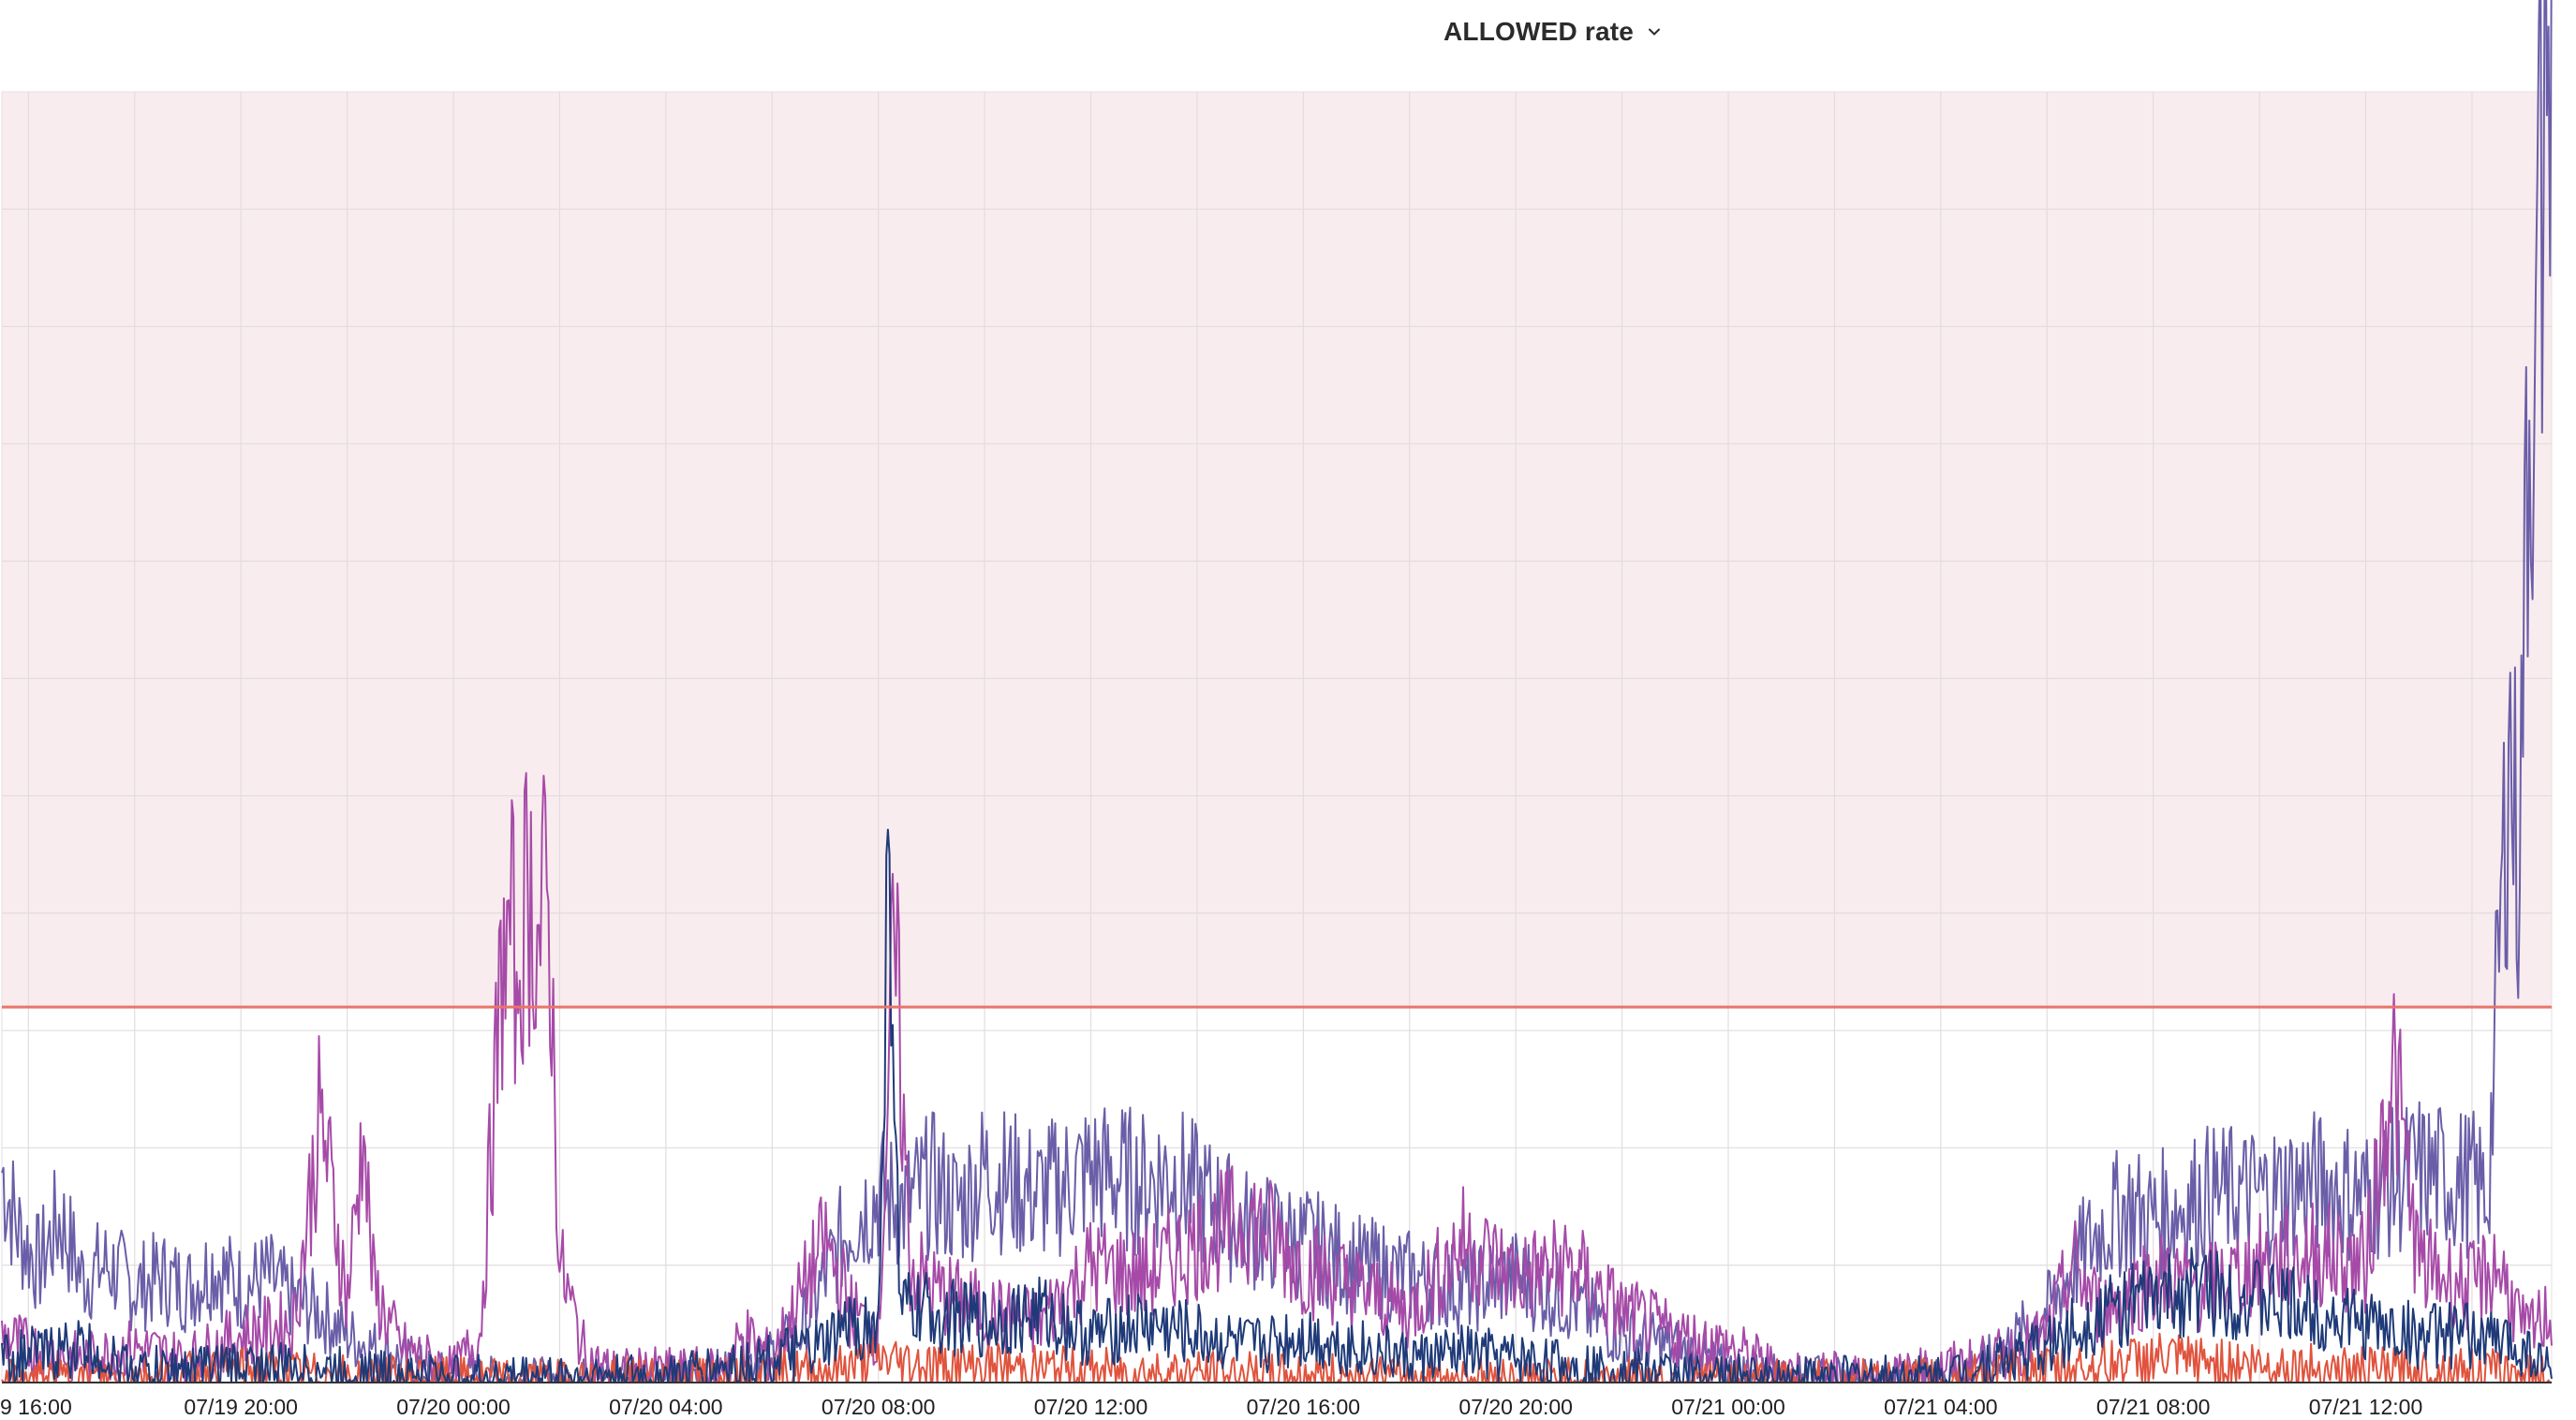 The height and width of the screenshot is (1420, 2576). Describe the element at coordinates (36, 1407) in the screenshot. I see `x-tick-label: 9 16:00` at that location.